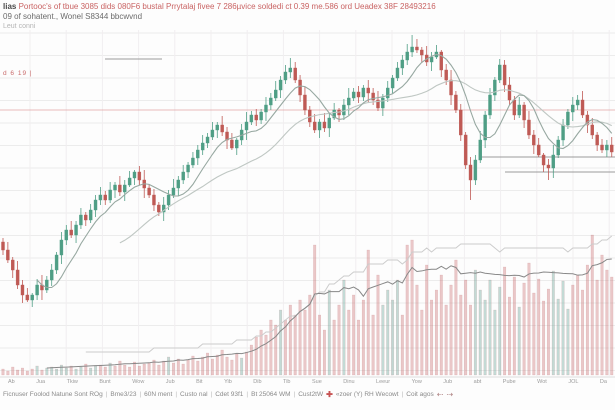  I want to click on zoom-plus-icon: ✚, so click(329, 394).